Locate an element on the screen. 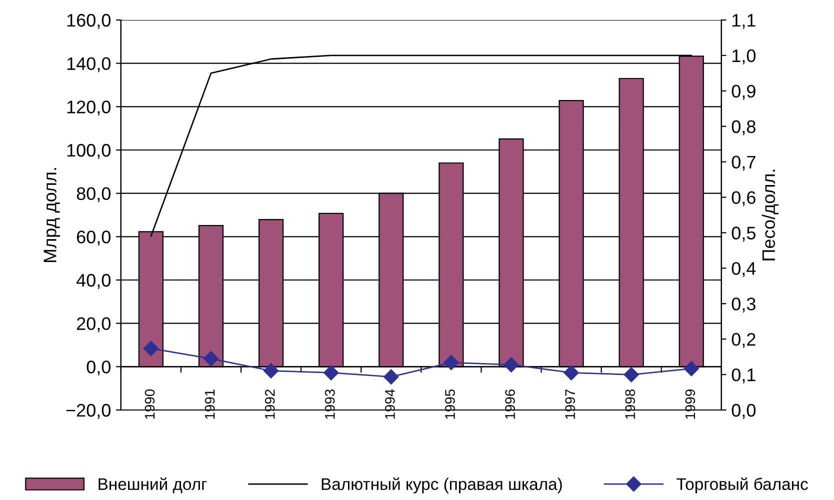  y-tick-label: 0,0 is located at coordinates (98, 368).